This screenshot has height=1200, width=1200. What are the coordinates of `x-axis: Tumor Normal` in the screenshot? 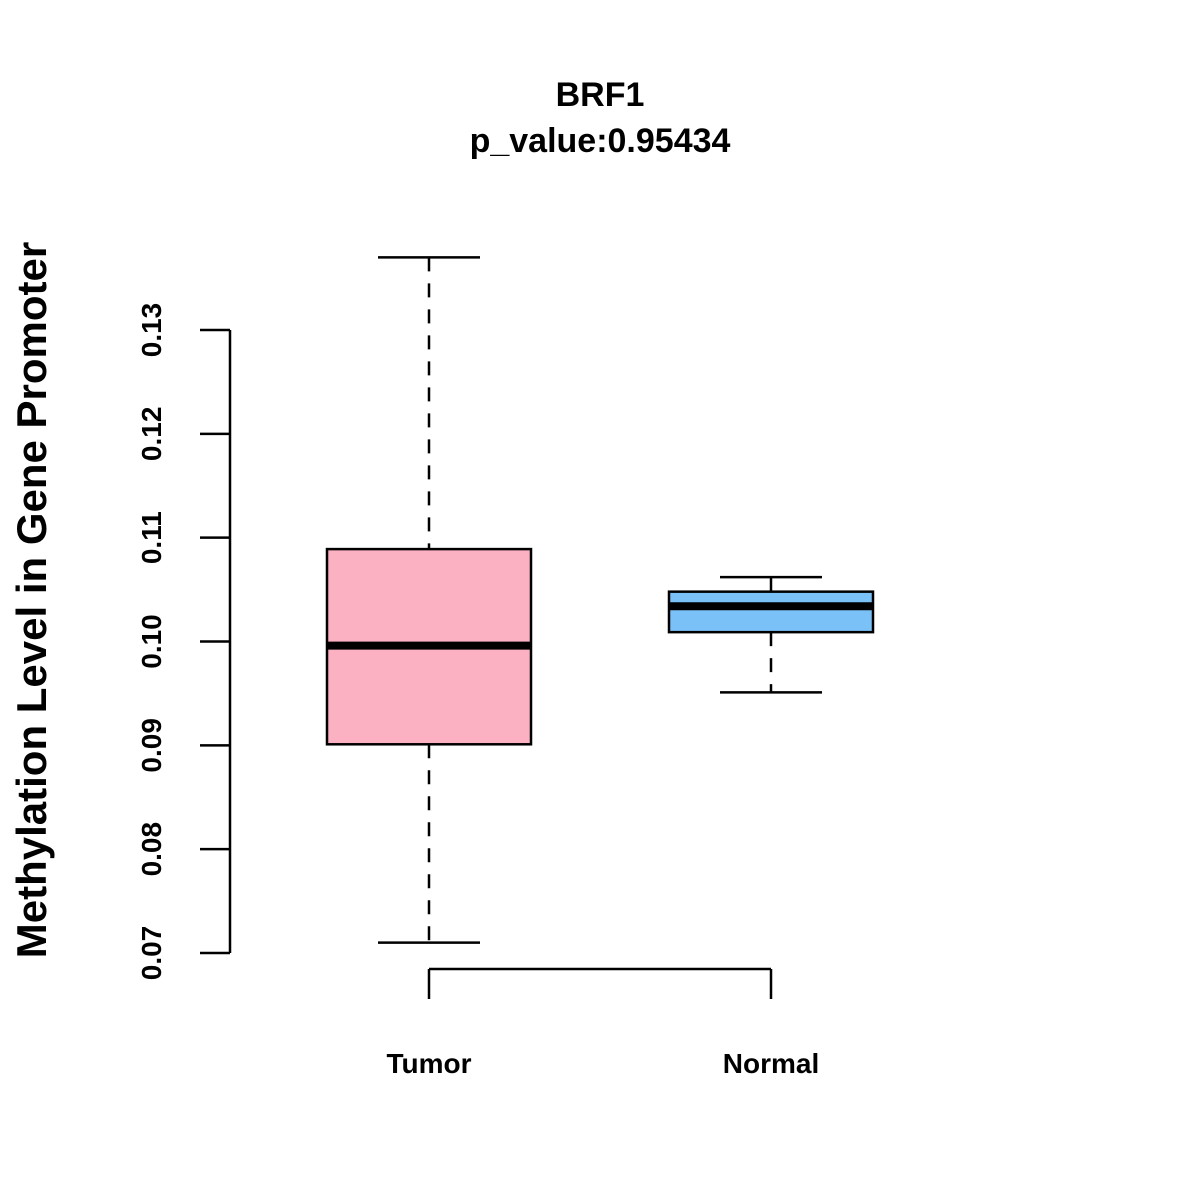 It's located at (602, 1023).